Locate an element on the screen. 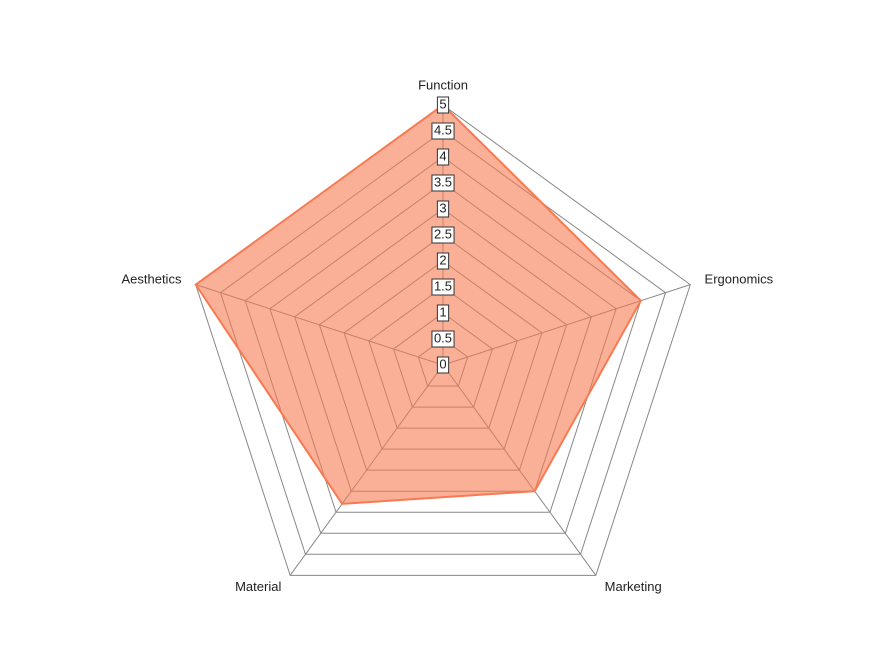 This screenshot has width=884, height=650. tick-label-group: 4 is located at coordinates (443, 157).